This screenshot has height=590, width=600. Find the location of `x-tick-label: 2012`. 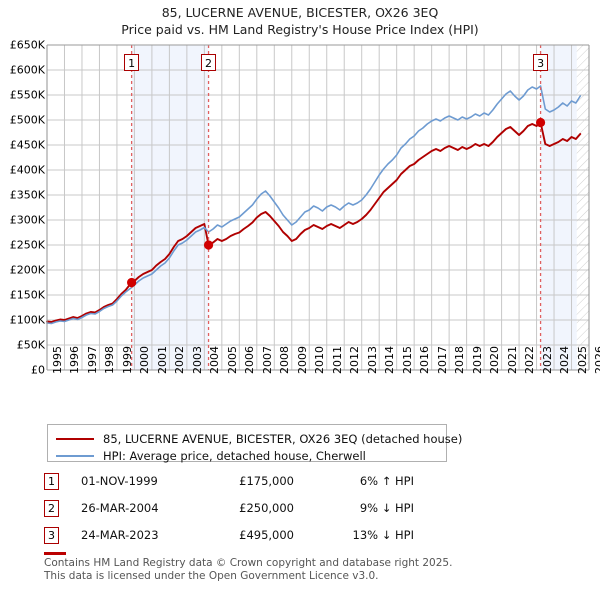

x-tick-label: 2012 is located at coordinates (355, 360).